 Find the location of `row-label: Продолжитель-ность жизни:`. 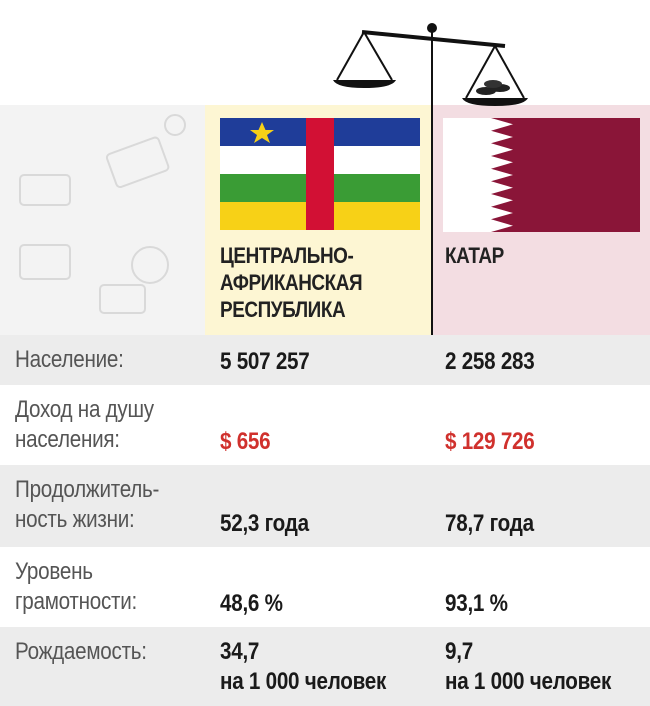

row-label: Продолжитель-ность жизни: is located at coordinates (99, 506).